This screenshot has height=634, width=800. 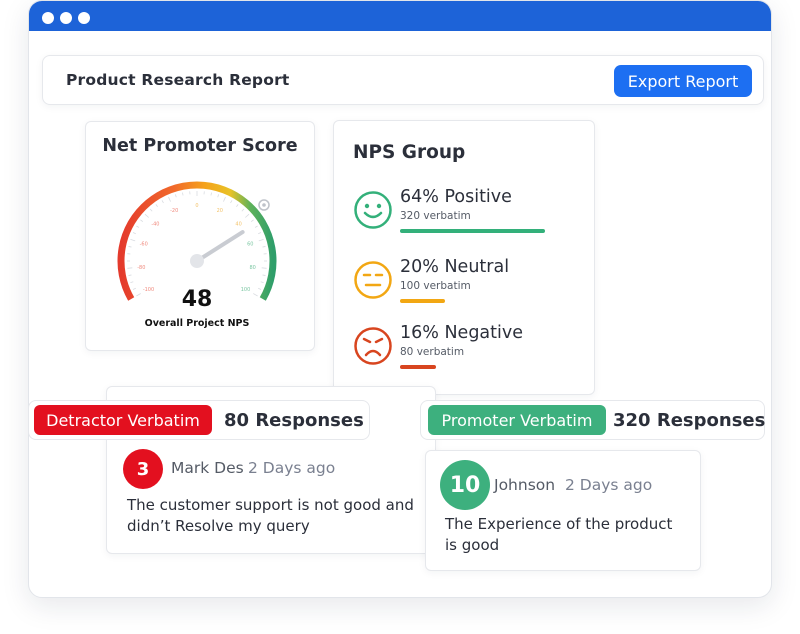 What do you see at coordinates (200, 146) in the screenshot?
I see `nps-title: Net Promoter Score` at bounding box center [200, 146].